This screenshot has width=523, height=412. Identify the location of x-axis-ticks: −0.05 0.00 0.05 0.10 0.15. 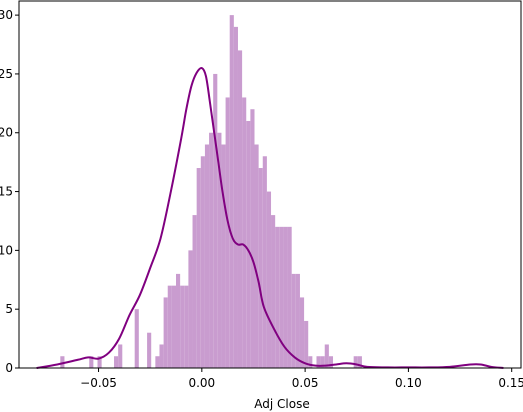
(301, 379).